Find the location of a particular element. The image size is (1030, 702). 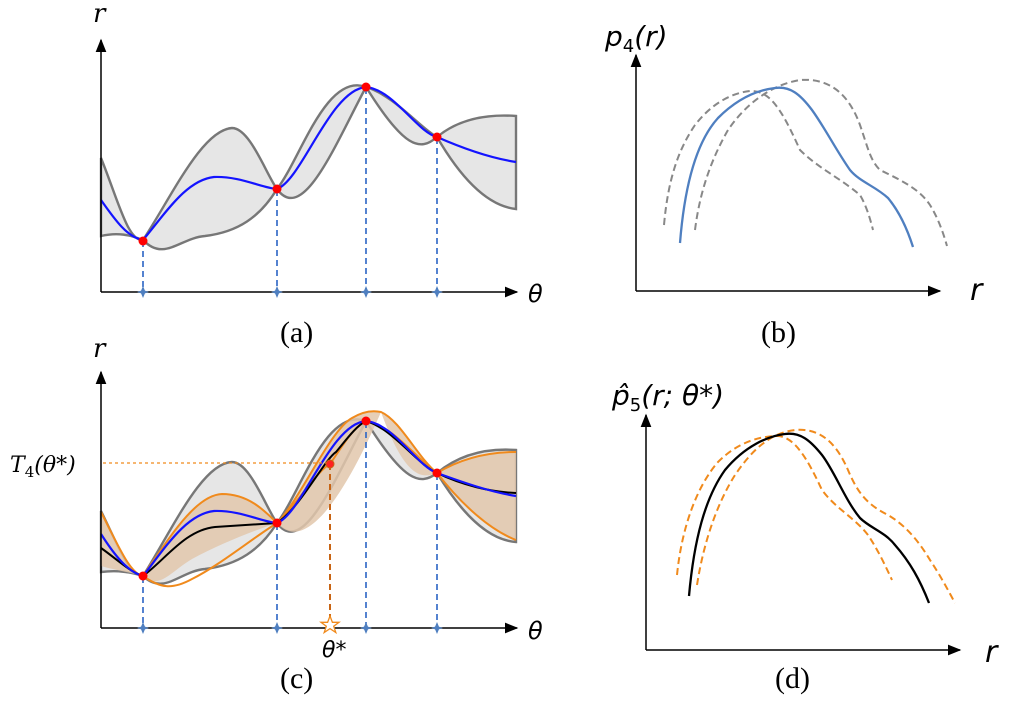

uncertainty-band is located at coordinates (308, 167).